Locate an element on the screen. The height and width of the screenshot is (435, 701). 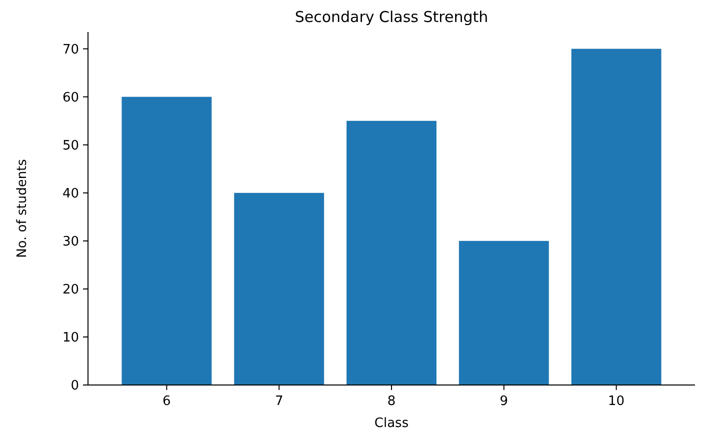
y-tick-label: 50 is located at coordinates (70, 146).